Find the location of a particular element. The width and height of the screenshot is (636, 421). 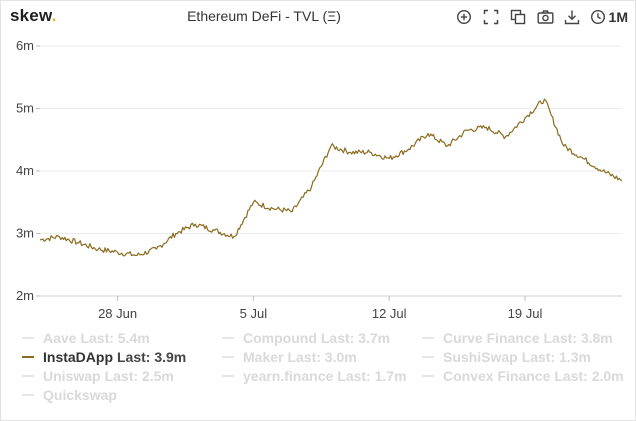

legend-item: Quickswap is located at coordinates (69, 395).